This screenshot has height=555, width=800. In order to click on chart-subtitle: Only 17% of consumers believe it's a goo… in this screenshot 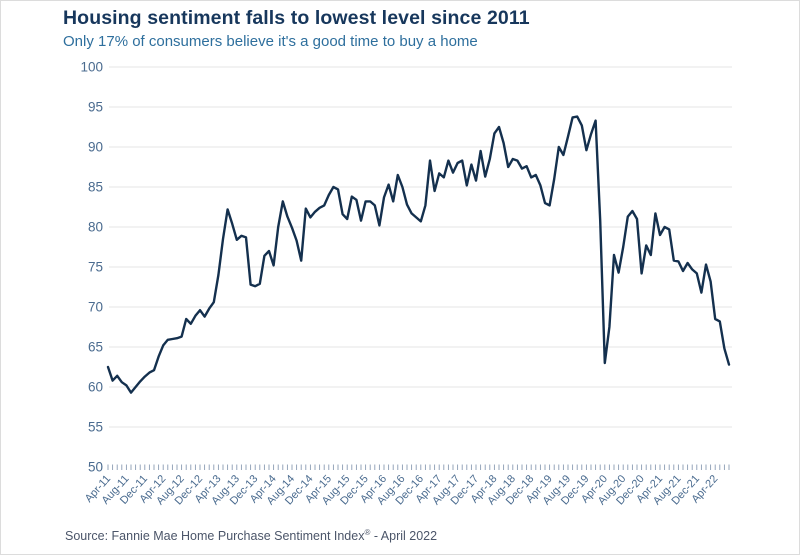, I will do `click(270, 41)`.